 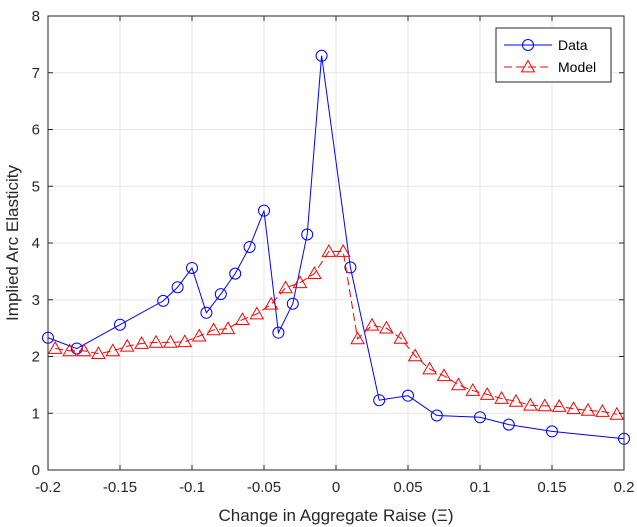 What do you see at coordinates (550, 67) in the screenshot?
I see `legend-item-model: Model` at bounding box center [550, 67].